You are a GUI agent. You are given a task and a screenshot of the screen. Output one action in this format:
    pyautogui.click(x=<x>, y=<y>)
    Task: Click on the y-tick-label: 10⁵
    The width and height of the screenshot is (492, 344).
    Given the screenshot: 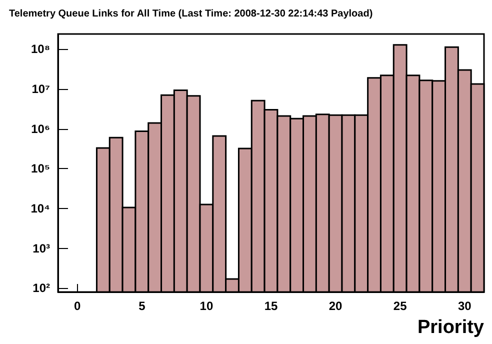 What is the action you would take?
    pyautogui.click(x=40, y=169)
    